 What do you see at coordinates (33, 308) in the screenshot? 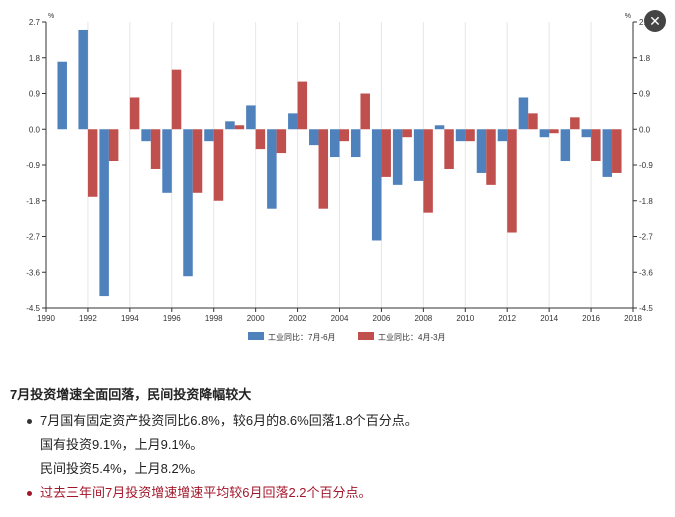
I see `y-tick-label-left: -4.5` at bounding box center [33, 308].